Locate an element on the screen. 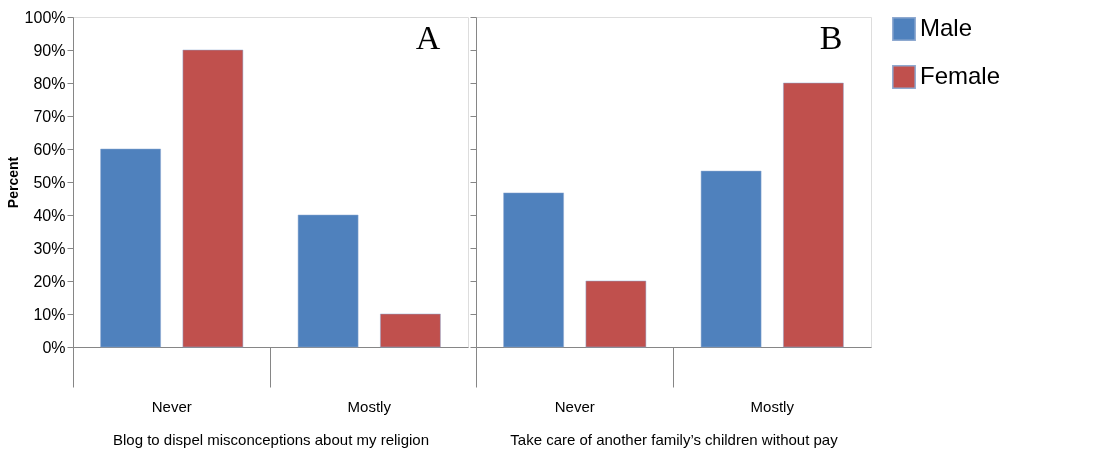  x-axis-title: Take care of another family’s children without pay is located at coordinates (674, 439).